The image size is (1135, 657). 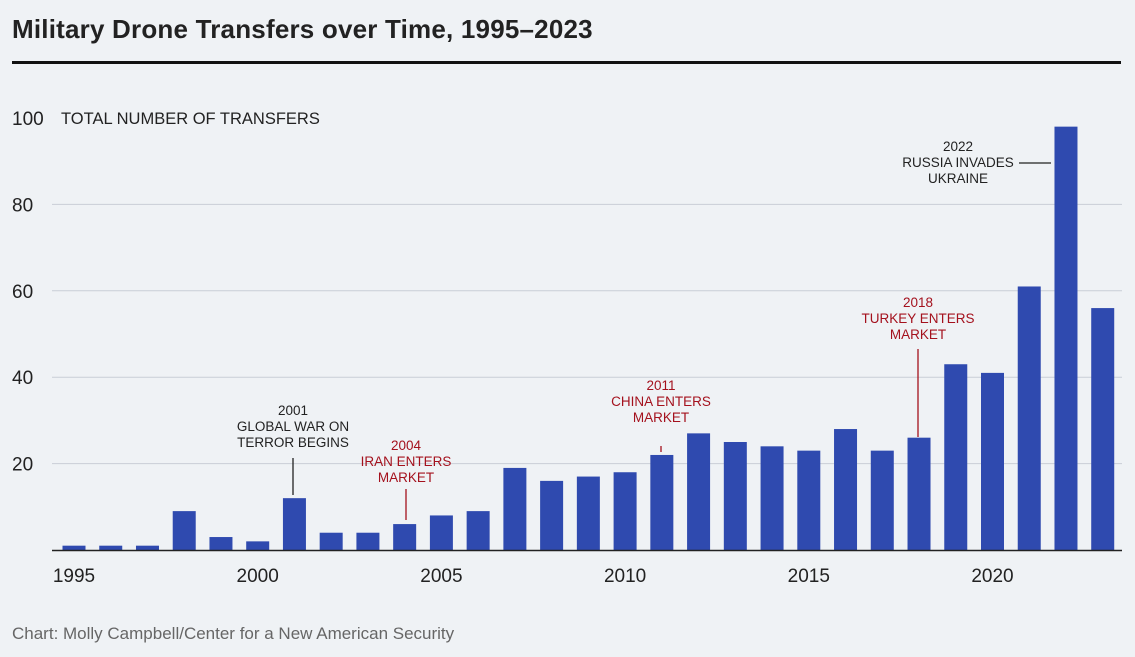 I want to click on bar-2004, so click(x=405, y=537).